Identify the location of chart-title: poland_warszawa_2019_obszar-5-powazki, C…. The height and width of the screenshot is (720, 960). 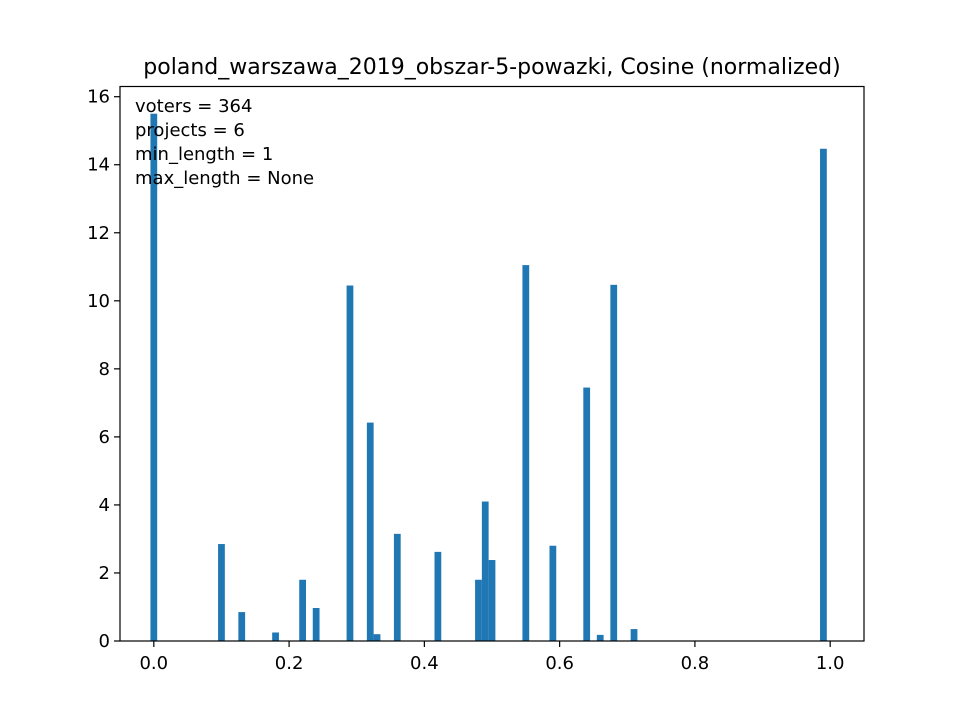
(491, 67).